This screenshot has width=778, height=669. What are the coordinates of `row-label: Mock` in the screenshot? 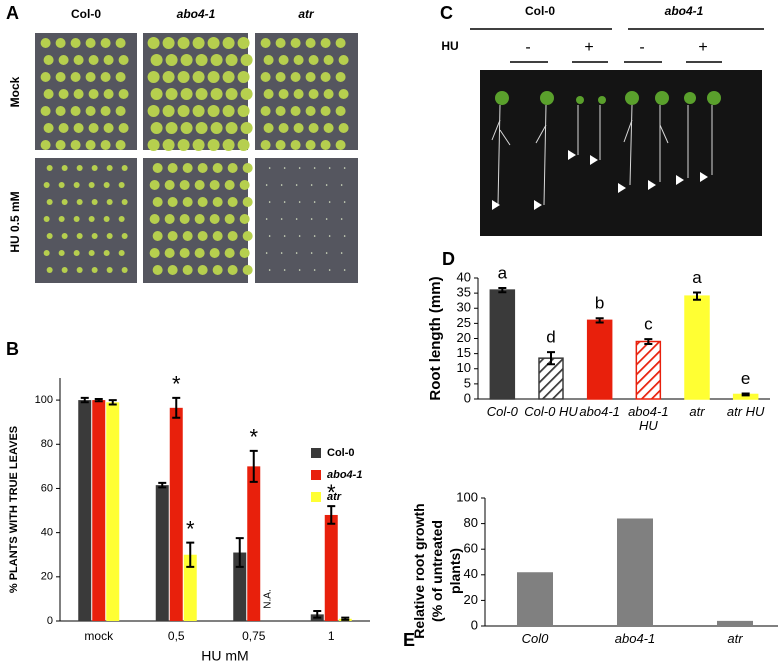 It's located at (15, 91).